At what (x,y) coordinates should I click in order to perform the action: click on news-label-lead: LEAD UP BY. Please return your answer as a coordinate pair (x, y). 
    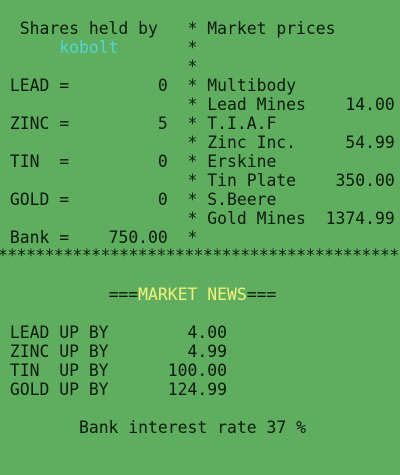
    Looking at the image, I should click on (59, 332).